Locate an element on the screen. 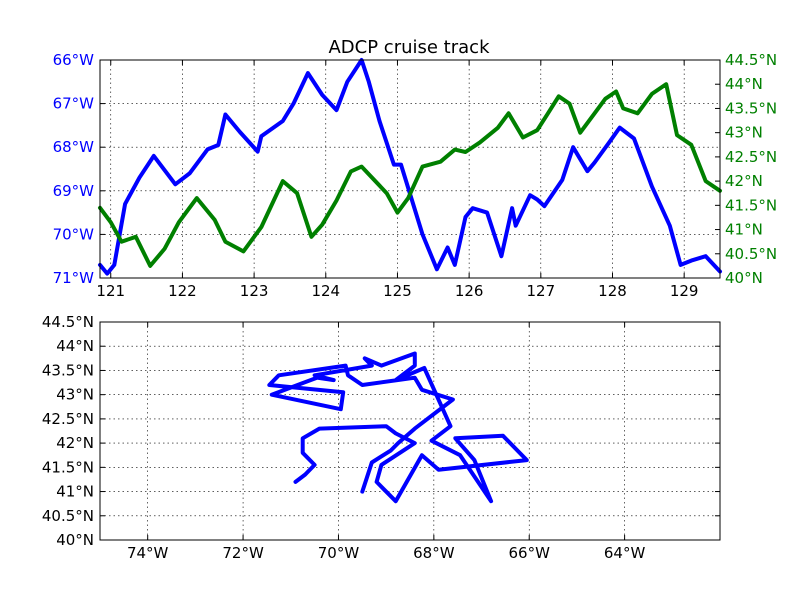 This screenshot has width=800, height=600. top-xtick-label: 121 is located at coordinates (110, 291).